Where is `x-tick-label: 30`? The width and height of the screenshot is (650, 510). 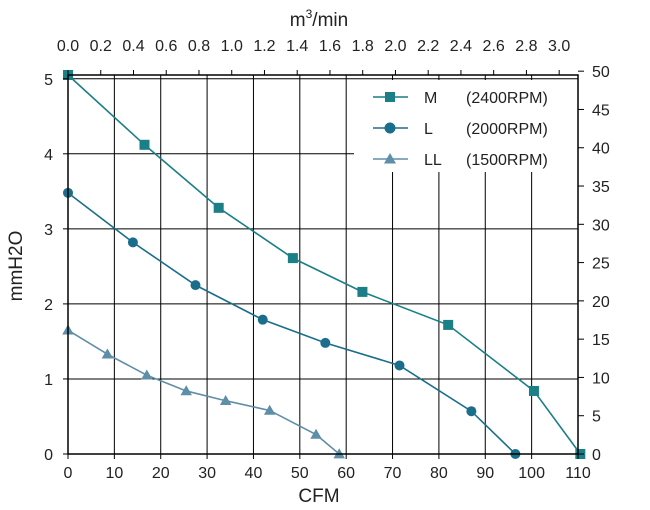
x-tick-label: 30 is located at coordinates (207, 473).